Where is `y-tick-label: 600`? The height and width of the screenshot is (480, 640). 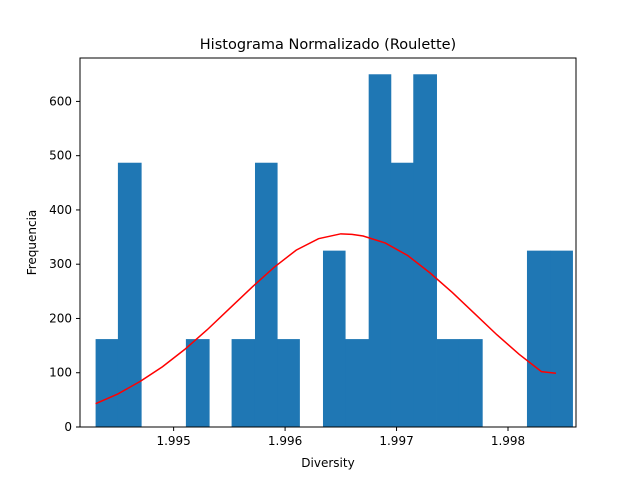
y-tick-label: 600 is located at coordinates (60, 101).